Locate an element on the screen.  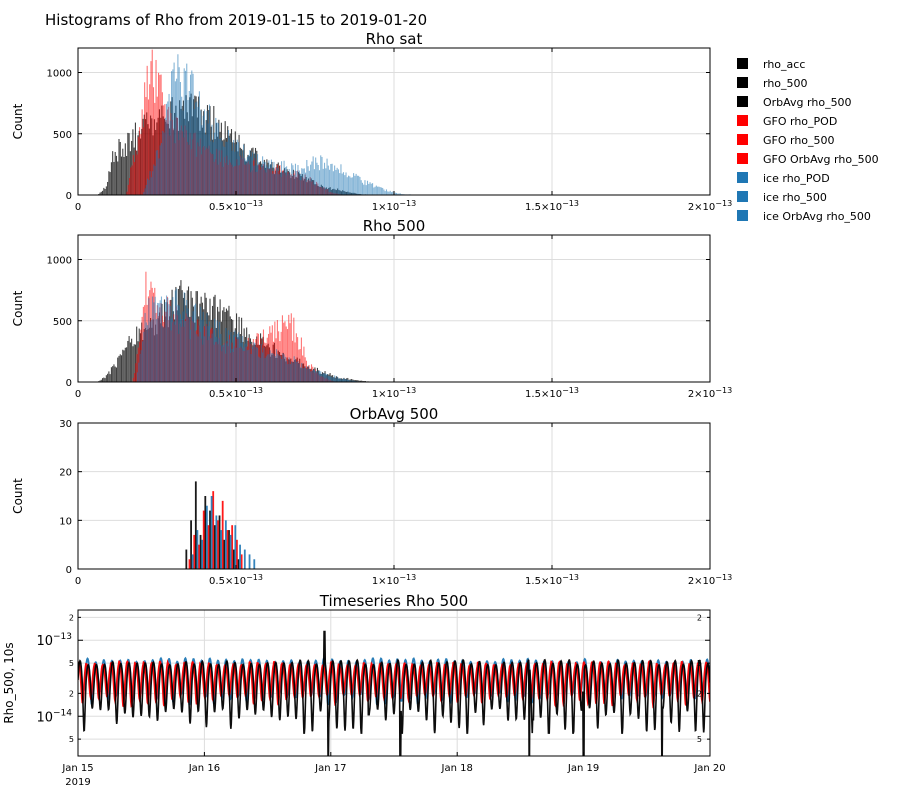
y-minor-tick-label: 5 is located at coordinates (71, 739).